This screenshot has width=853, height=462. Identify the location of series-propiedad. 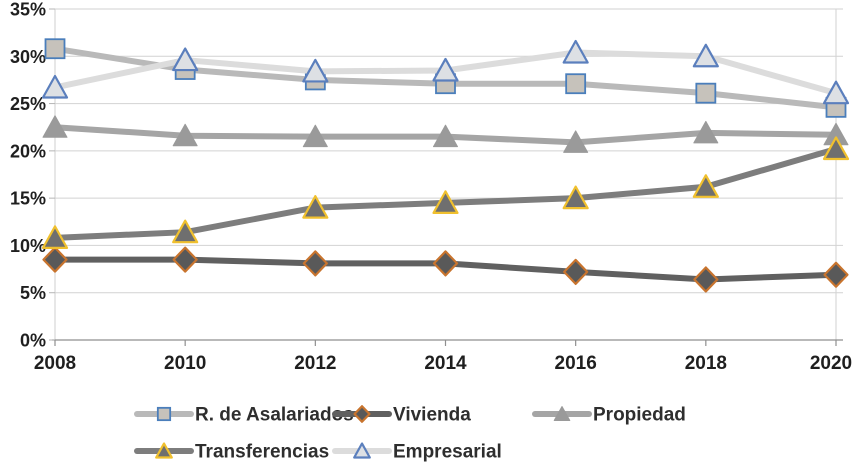
(445, 134).